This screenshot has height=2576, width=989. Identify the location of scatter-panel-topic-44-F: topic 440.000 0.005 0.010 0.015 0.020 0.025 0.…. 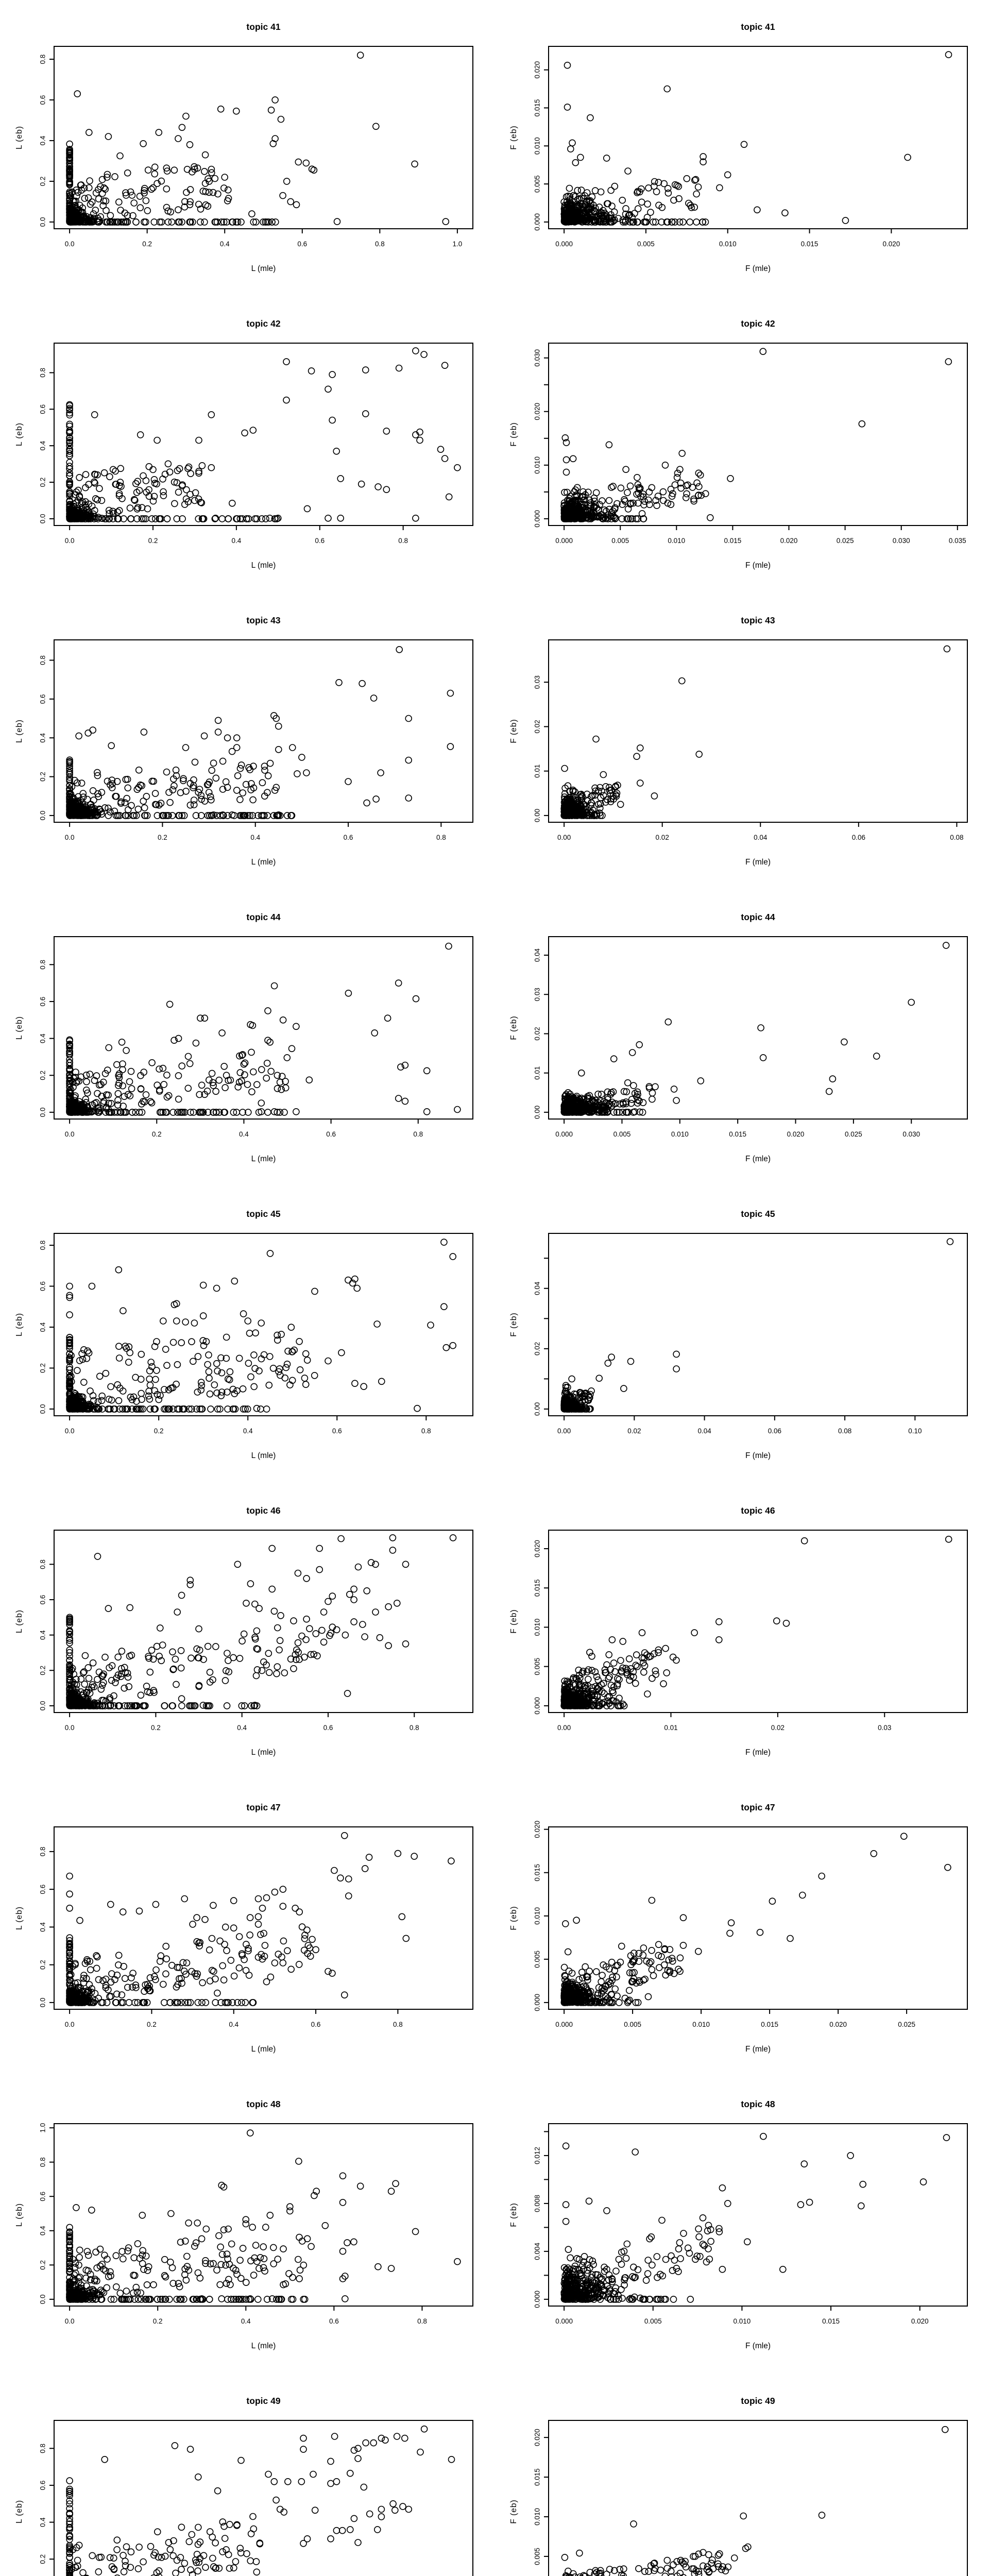
(741, 1038).